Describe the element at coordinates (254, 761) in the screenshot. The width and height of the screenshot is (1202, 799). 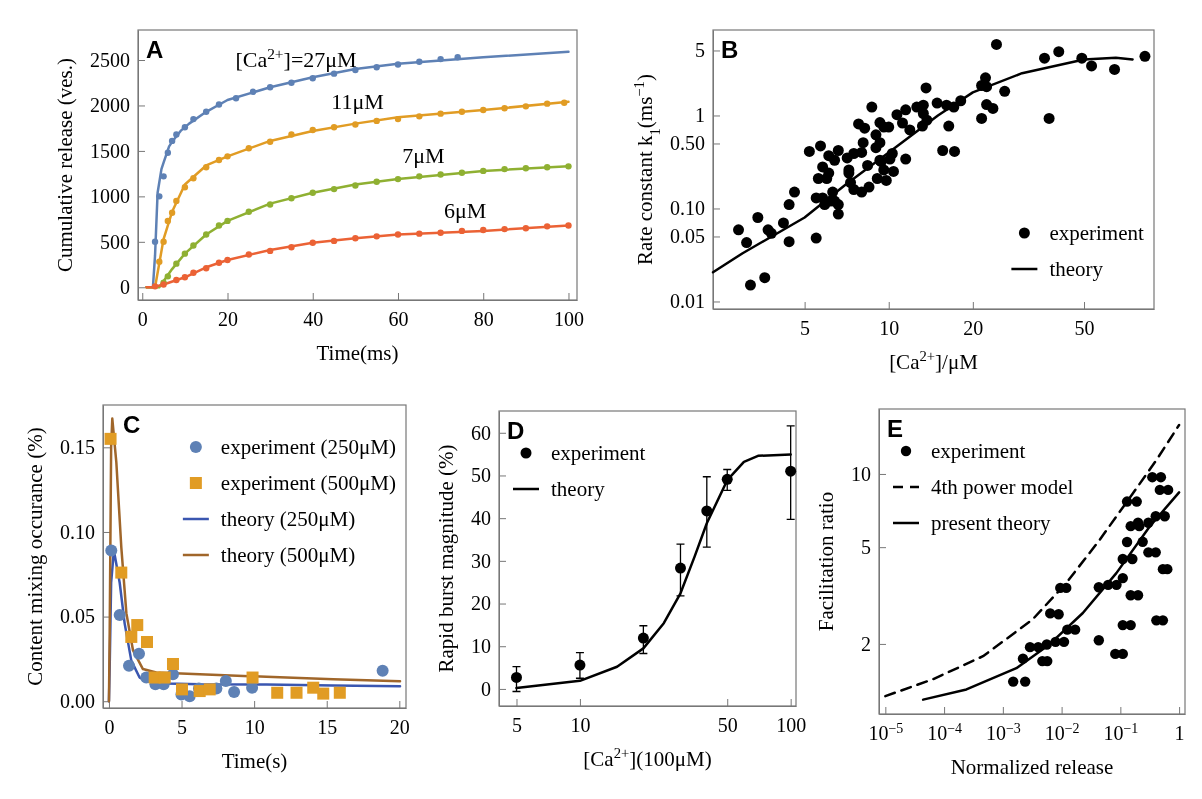
I see `x-axis-title: Time(s)` at that location.